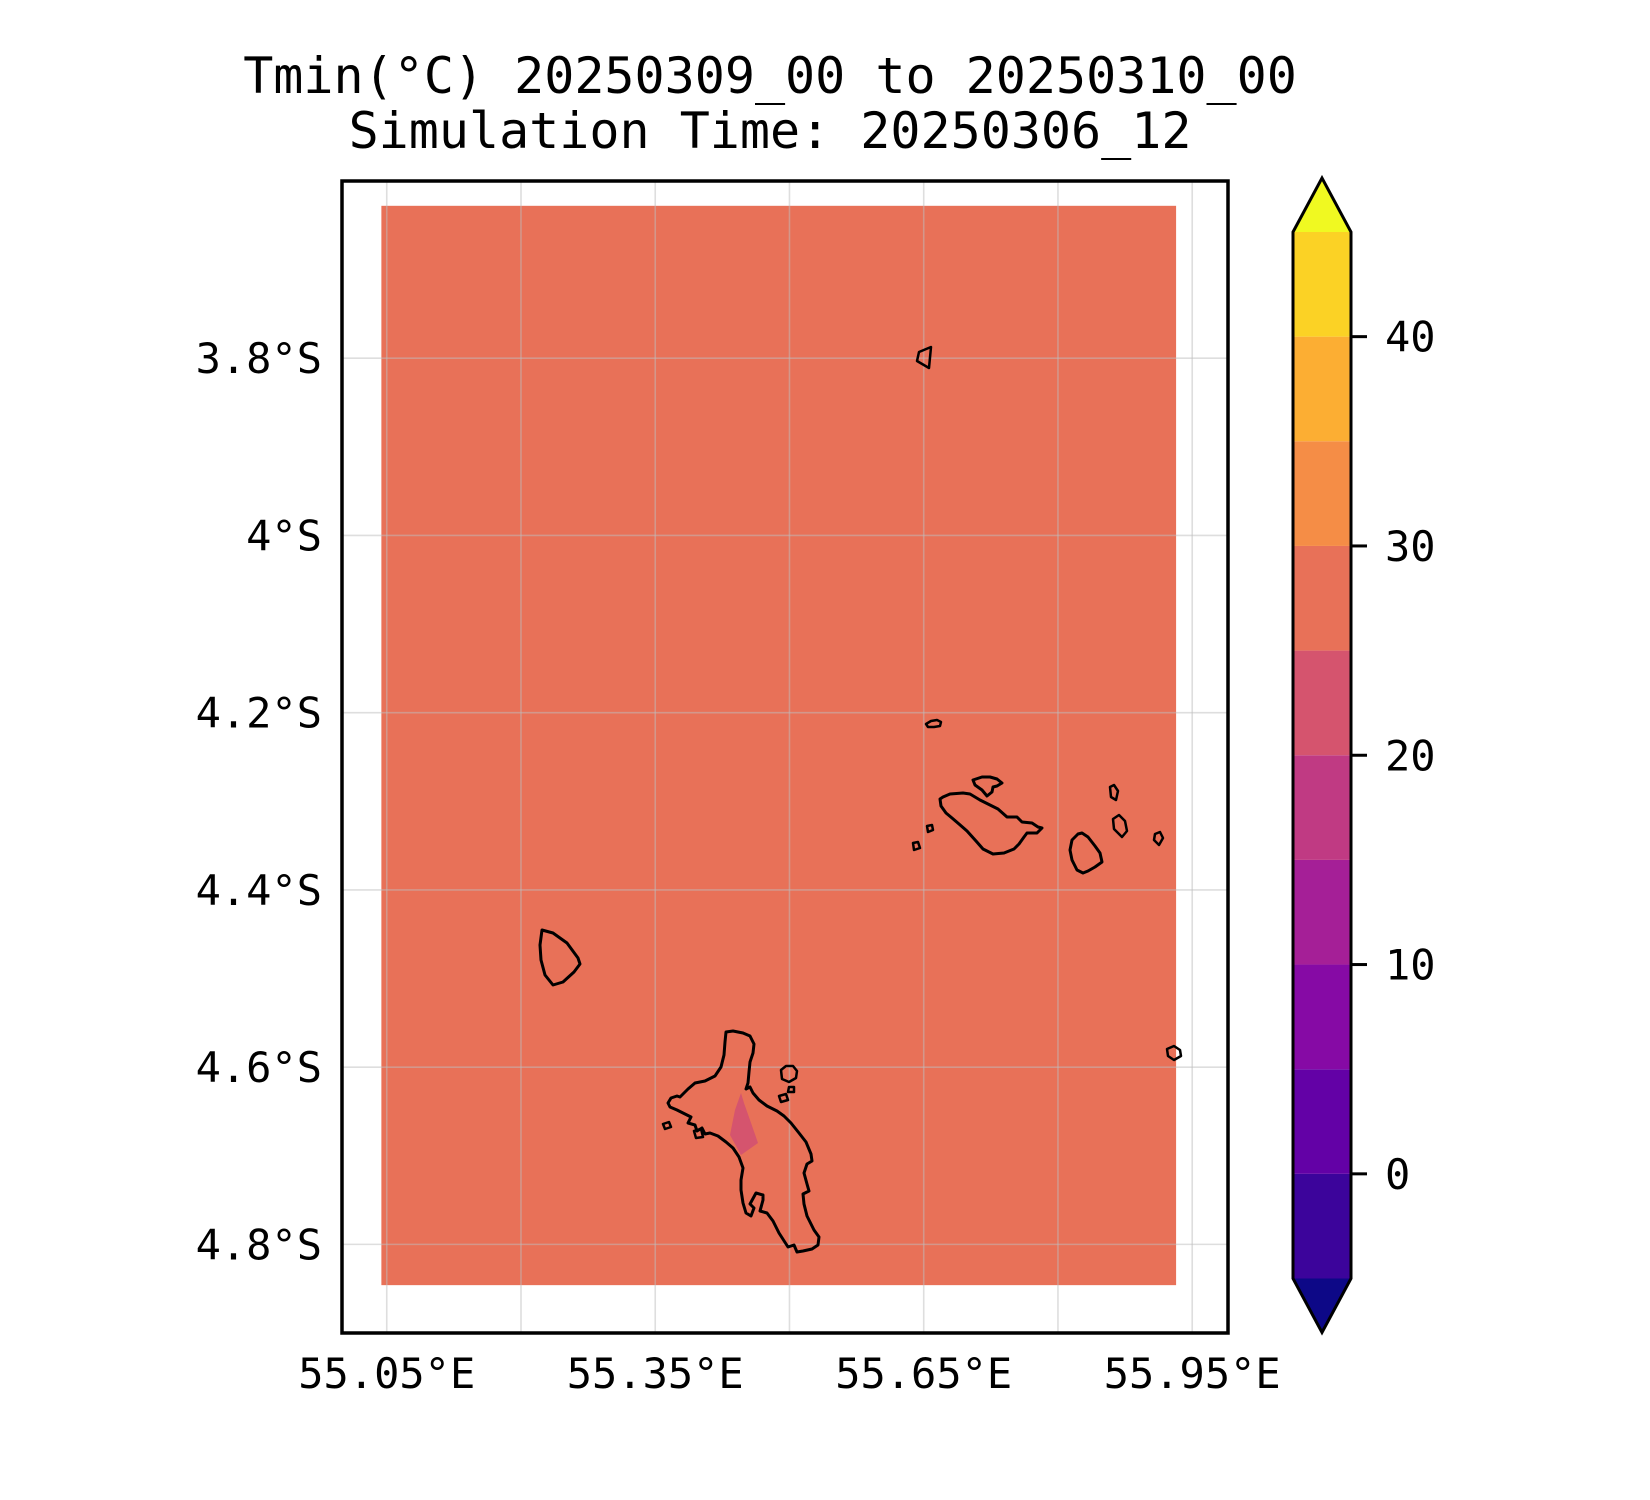 This screenshot has width=1650, height=1500. I want to click on island-outline-curieuse, so click(987, 786).